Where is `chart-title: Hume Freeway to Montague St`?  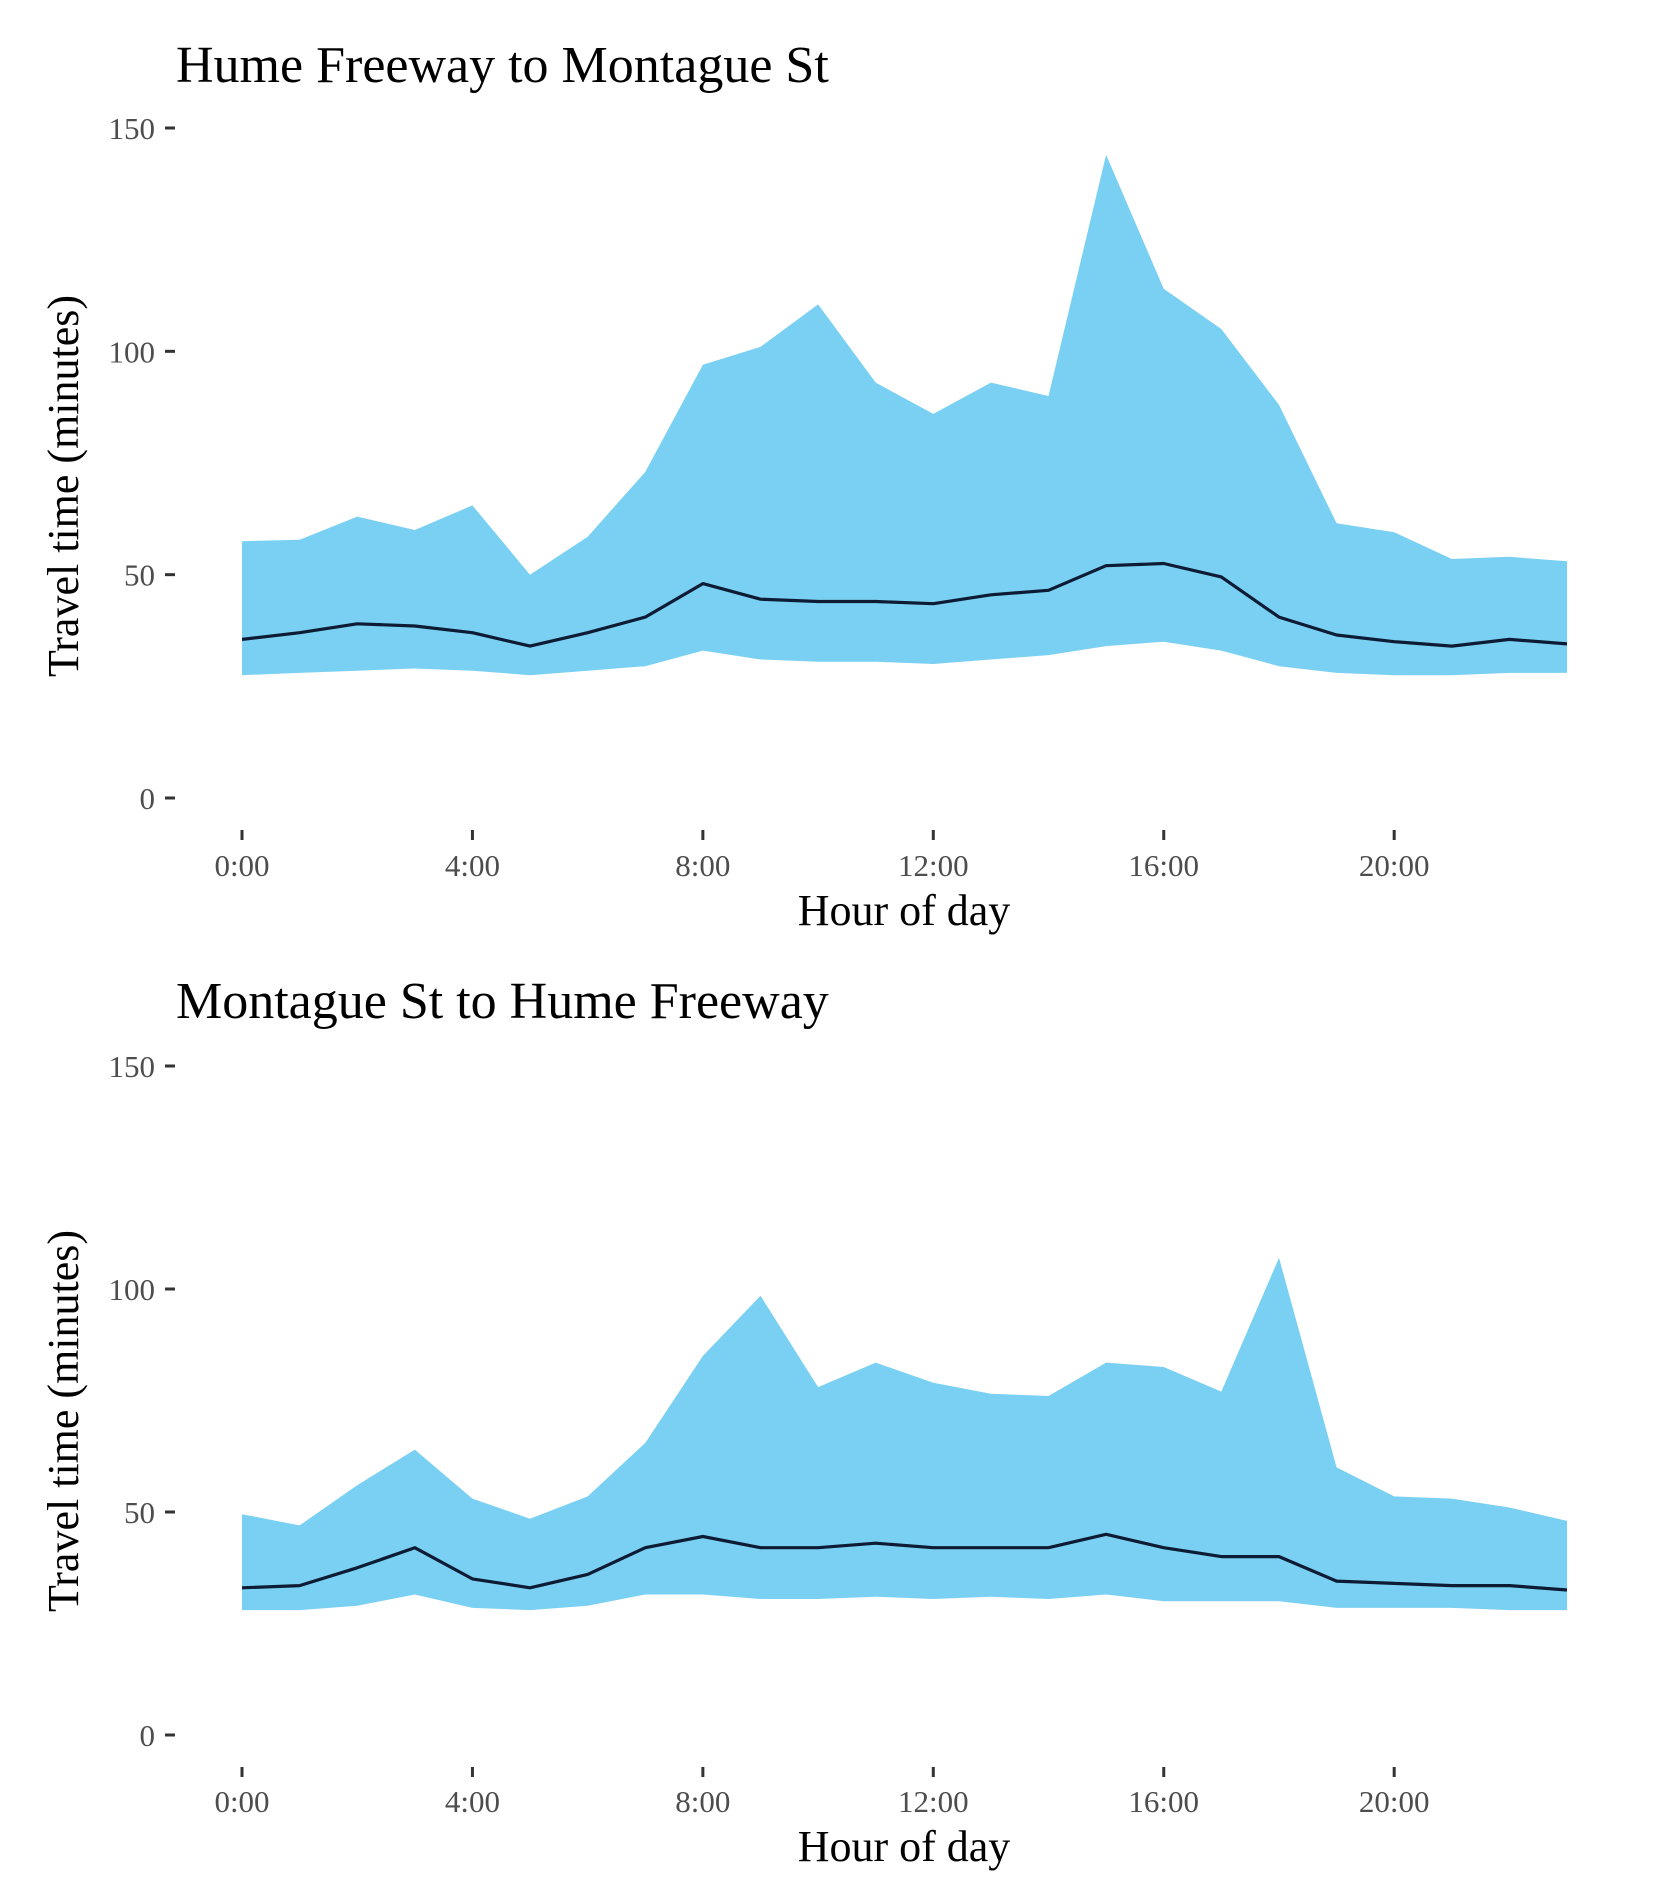 chart-title: Hume Freeway to Montague St is located at coordinates (502, 65).